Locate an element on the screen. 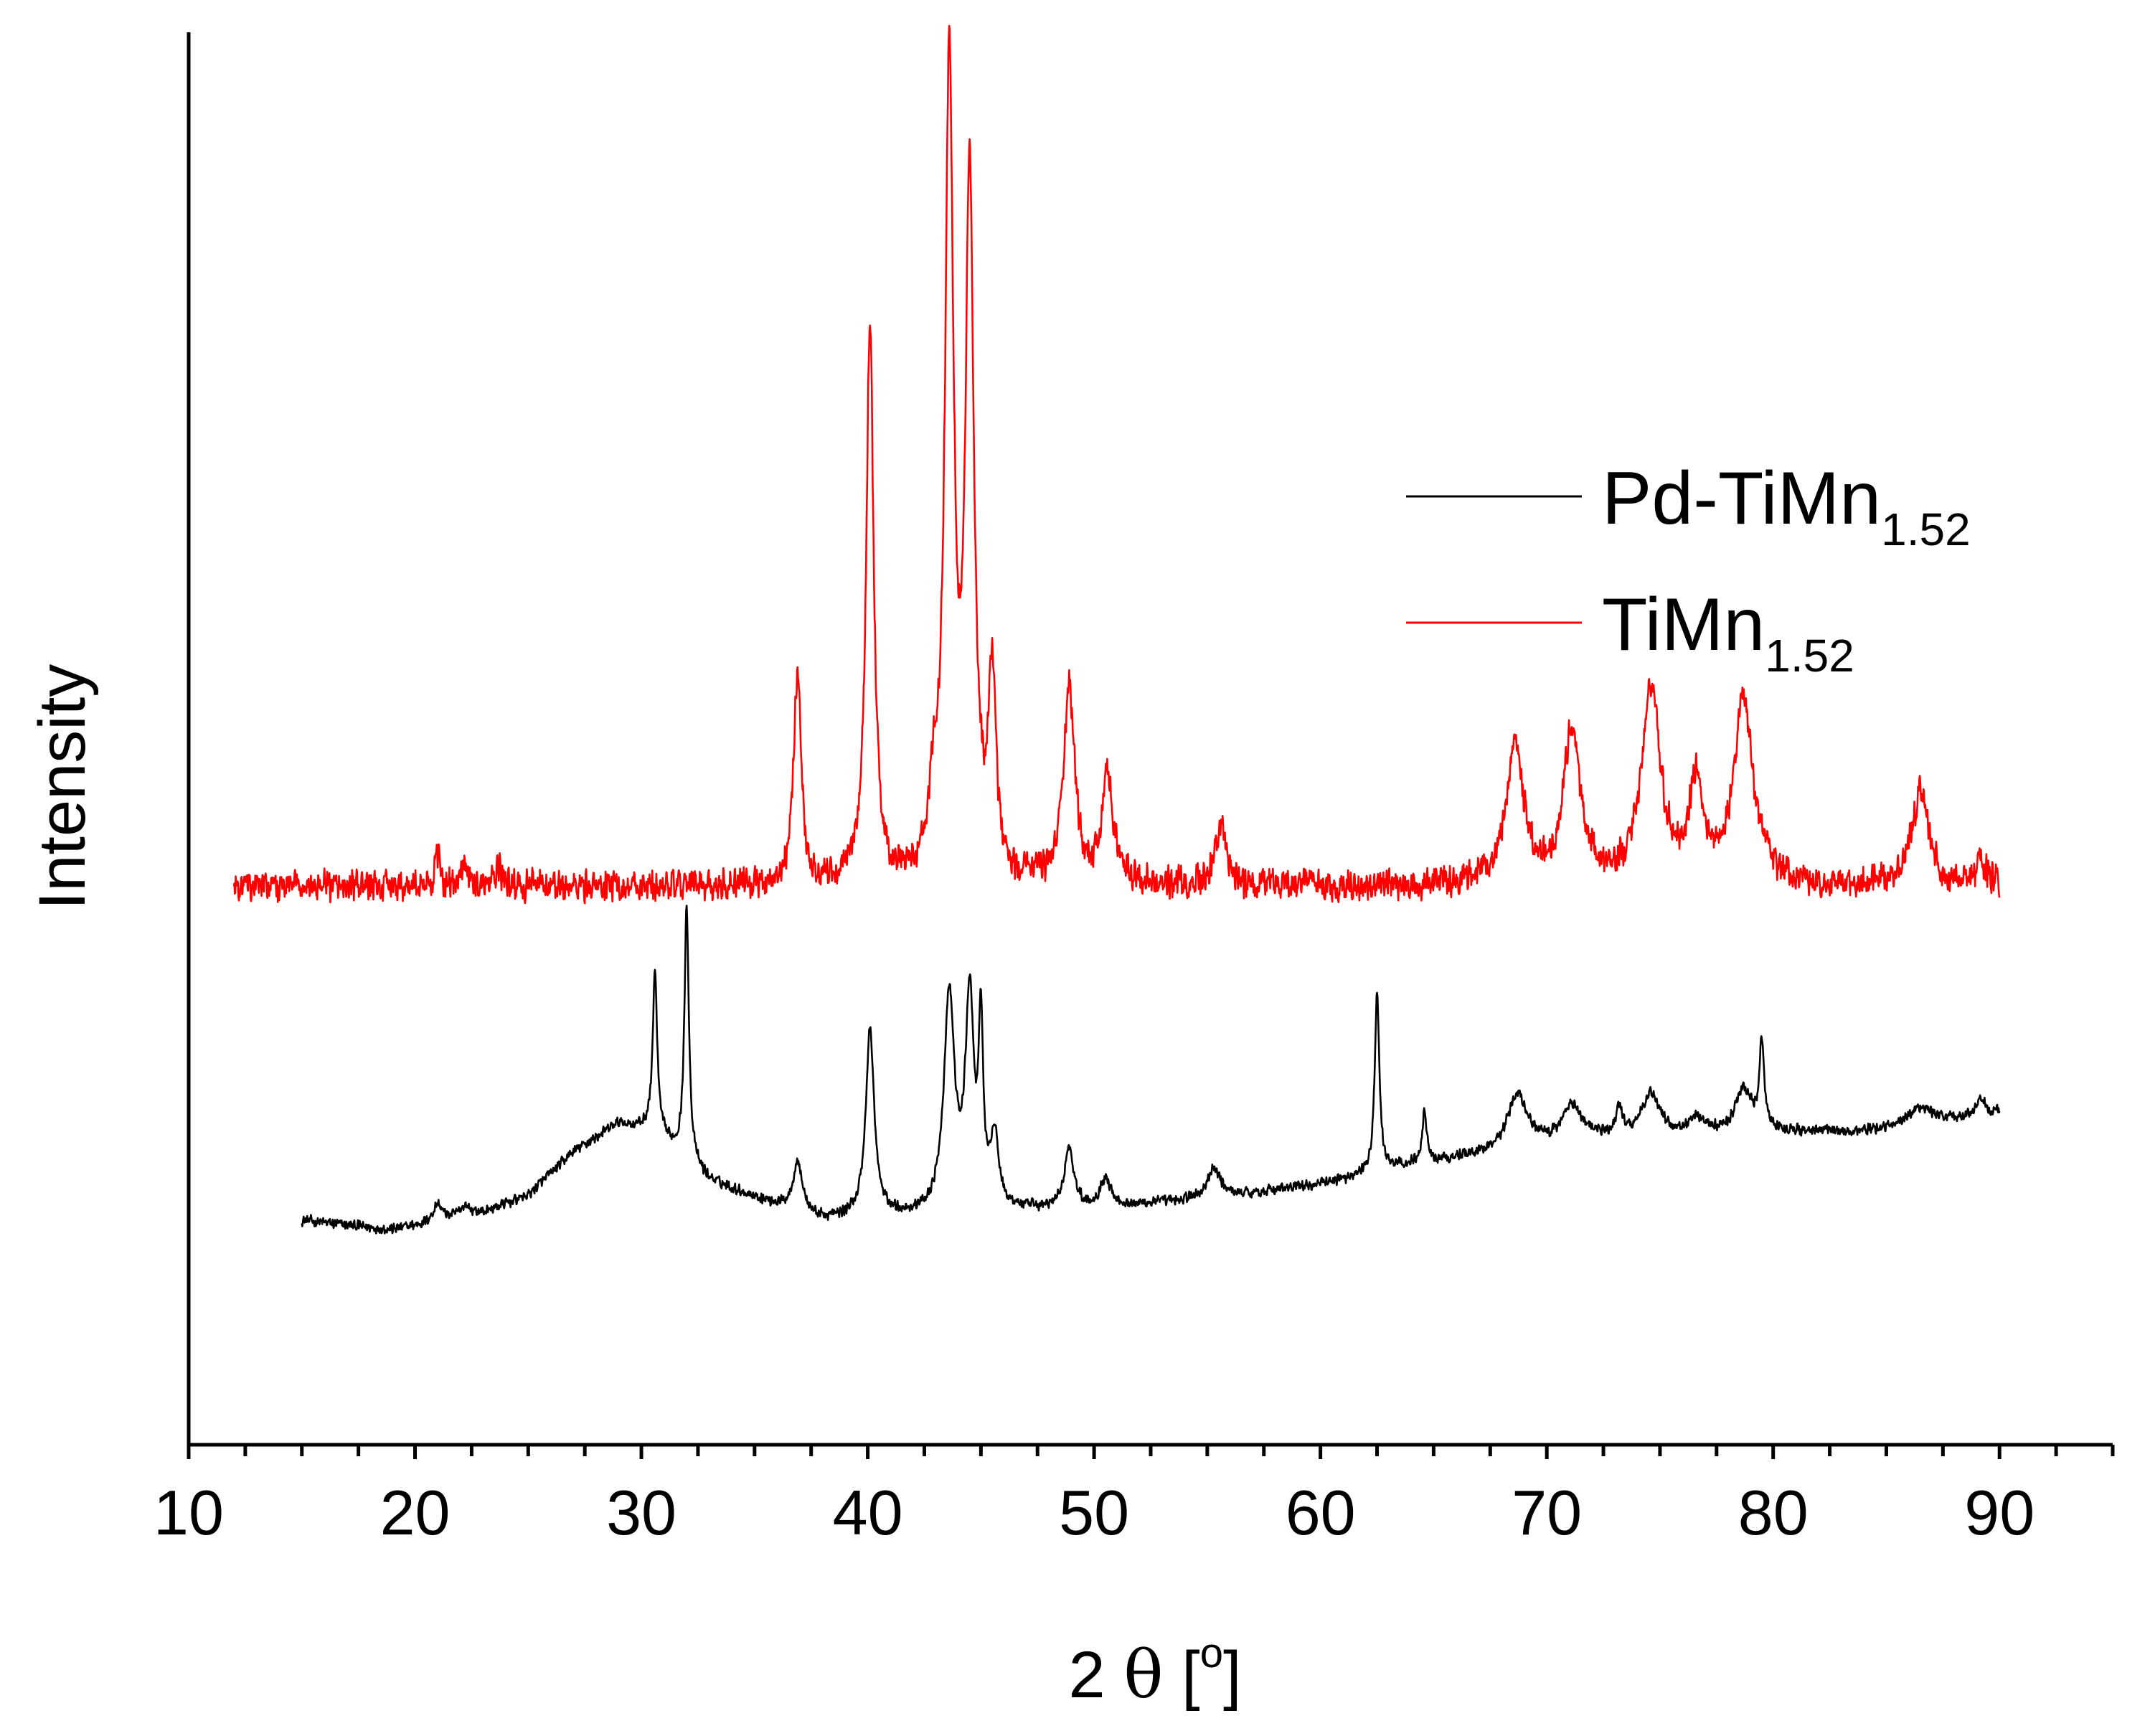 The image size is (2150, 1736). x-tick-label: 40 is located at coordinates (868, 1512).